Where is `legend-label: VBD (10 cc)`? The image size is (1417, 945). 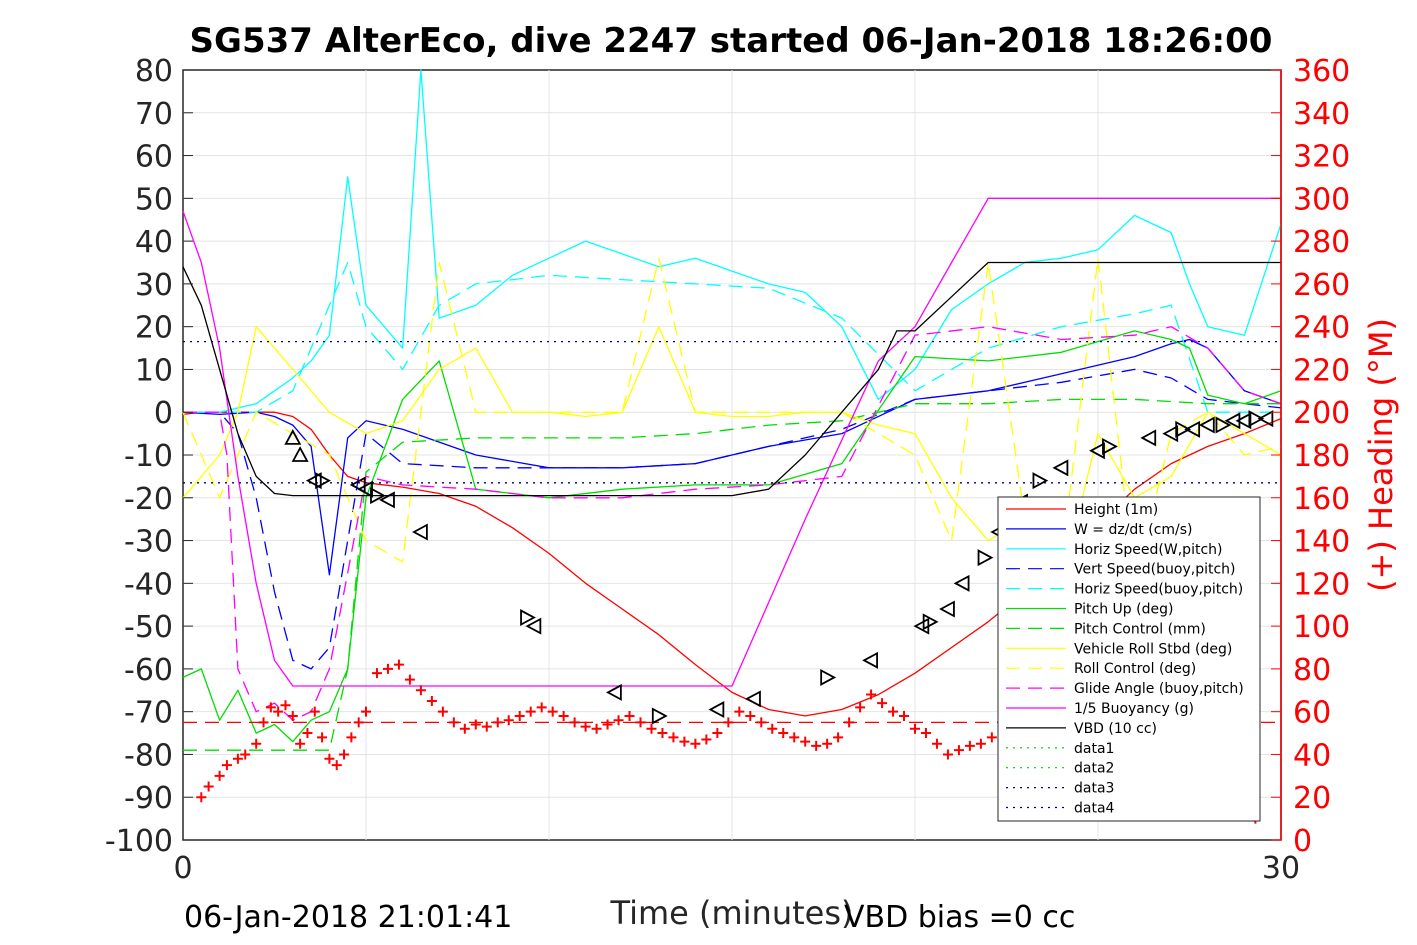
legend-label: VBD (10 cc) is located at coordinates (1115, 729).